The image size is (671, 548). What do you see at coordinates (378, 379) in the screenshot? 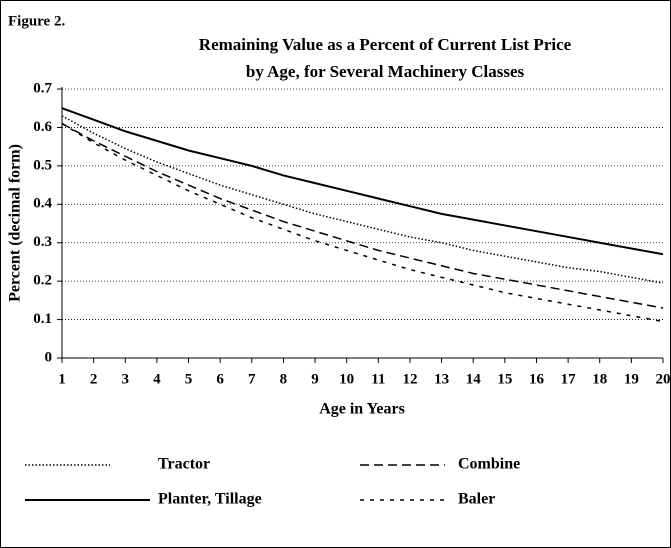
I see `x-tick-label: 11` at bounding box center [378, 379].